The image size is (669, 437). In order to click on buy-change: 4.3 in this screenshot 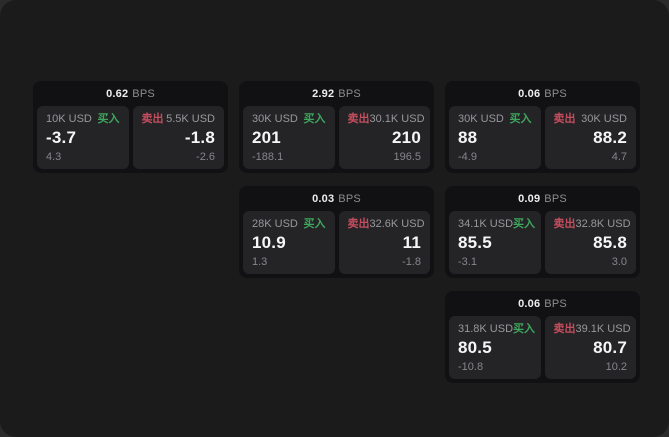, I will do `click(54, 157)`.